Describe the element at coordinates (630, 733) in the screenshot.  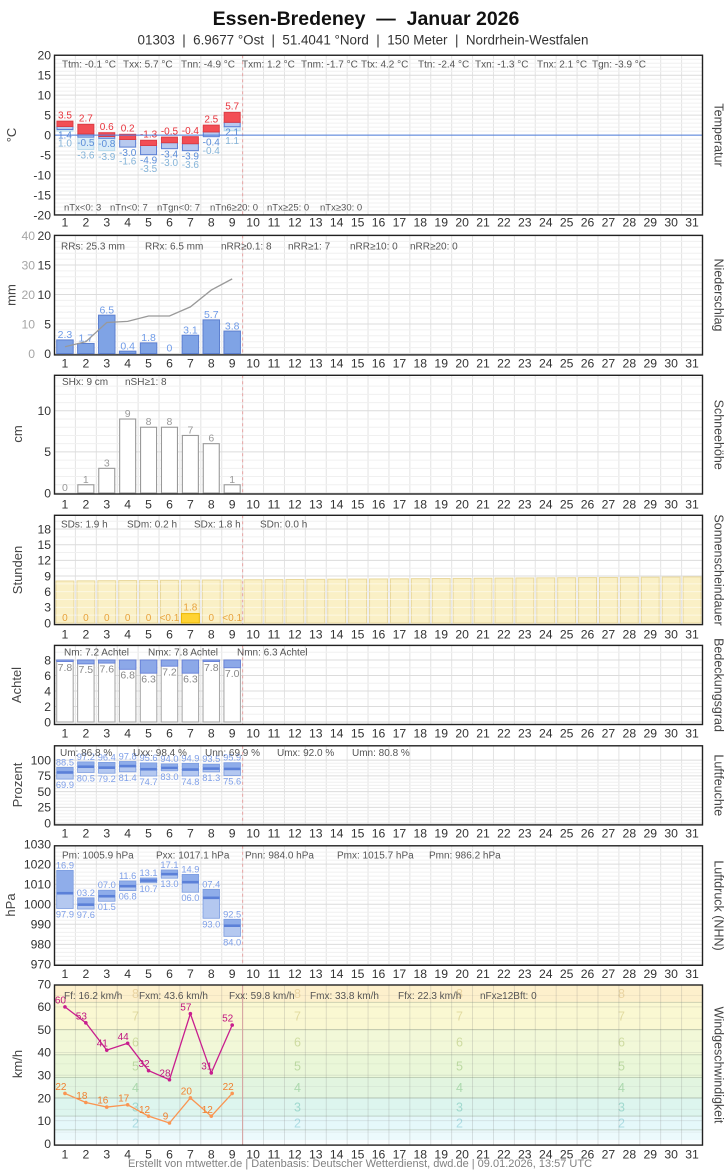
I see `svg-text: 28` at that location.